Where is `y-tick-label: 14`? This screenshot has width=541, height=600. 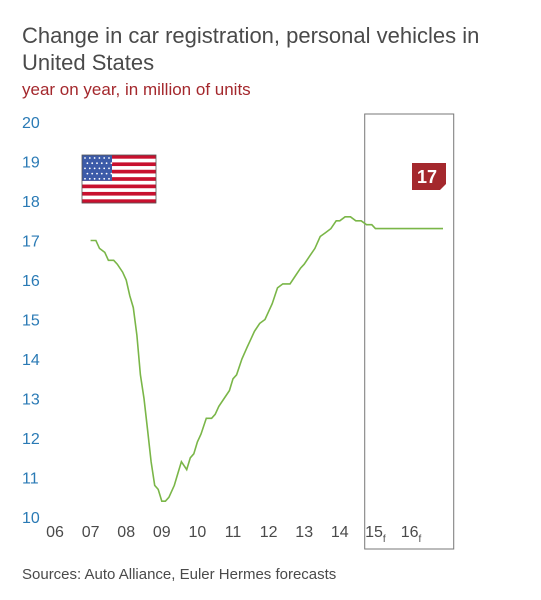 y-tick-label: 14 is located at coordinates (31, 360).